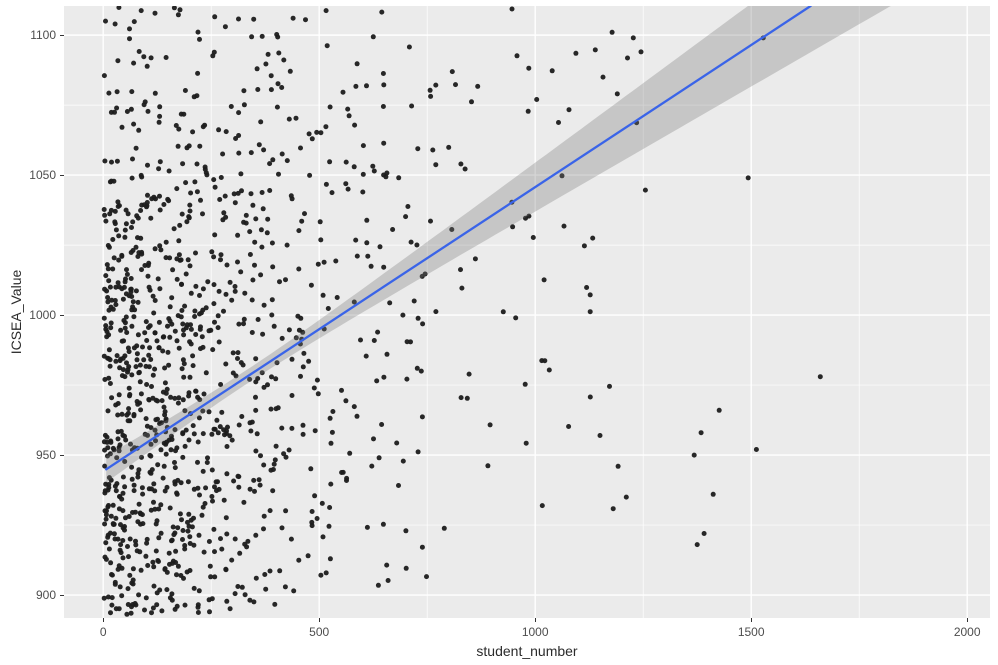  I want to click on x-tick-label: 2000, so click(967, 632).